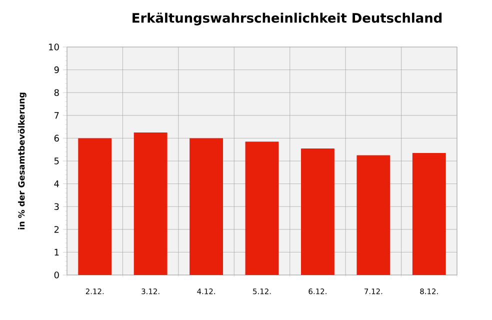 This screenshot has height=320, width=492. What do you see at coordinates (54, 47) in the screenshot?
I see `y-tick-label: 10` at bounding box center [54, 47].